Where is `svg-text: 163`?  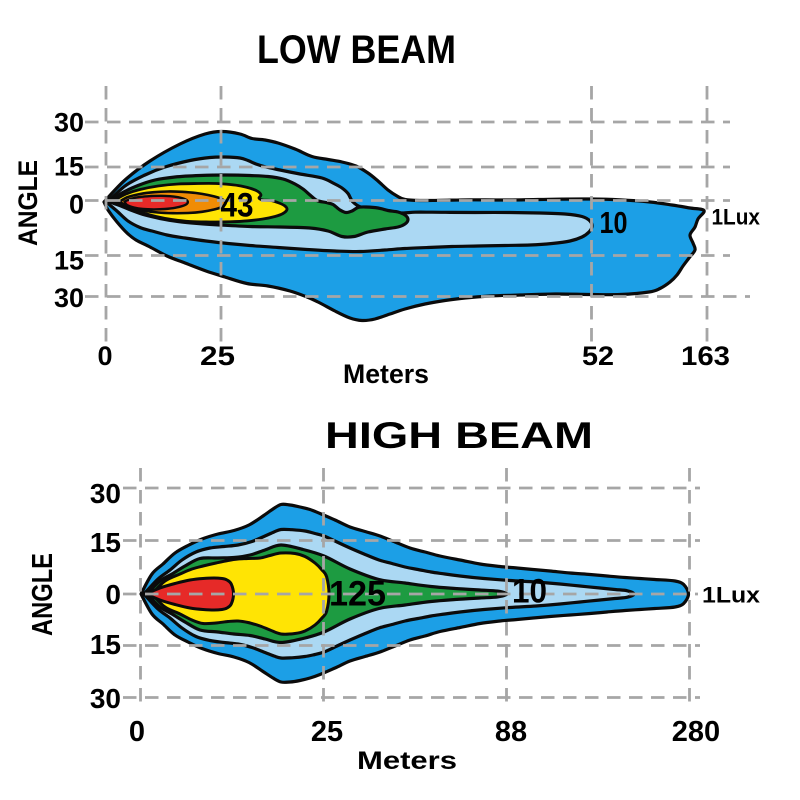 svg-text: 163 is located at coordinates (705, 356).